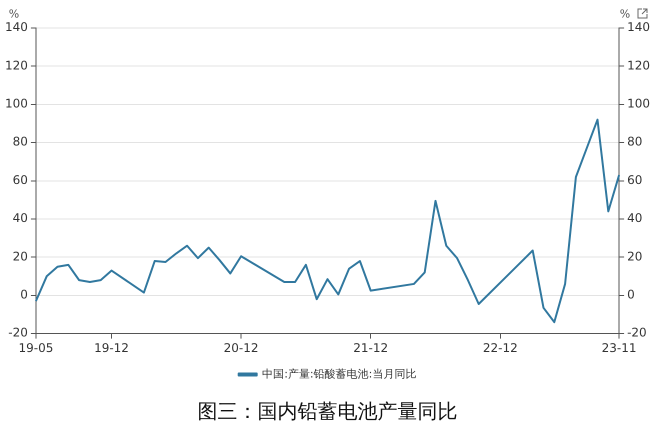  Describe the element at coordinates (631, 295) in the screenshot. I see `y2-tick-label: 0` at that location.